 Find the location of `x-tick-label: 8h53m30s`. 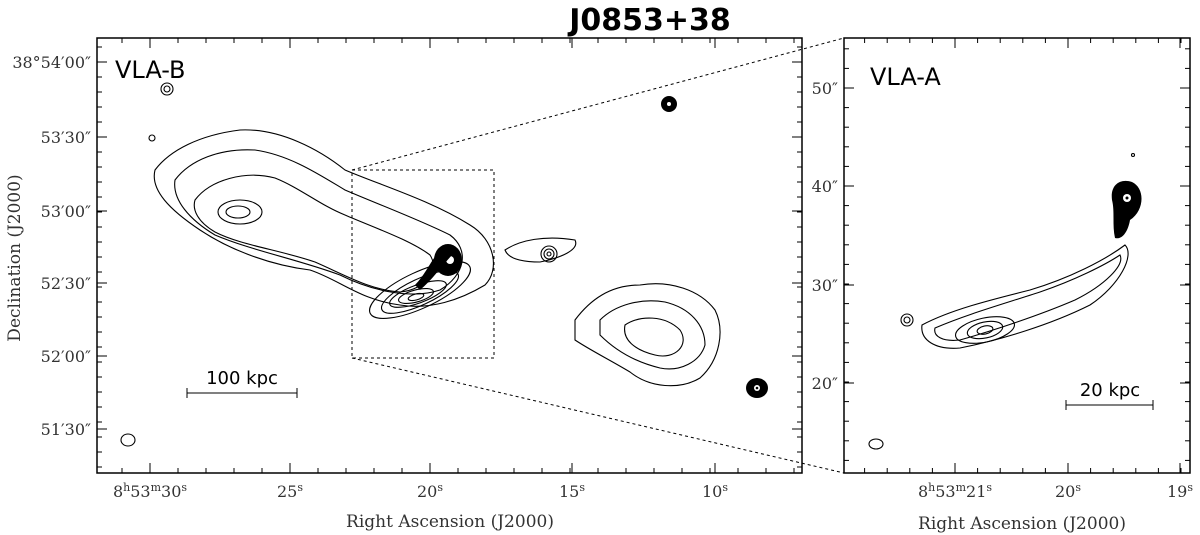

x-tick-label: 8h53m30s is located at coordinates (150, 491).